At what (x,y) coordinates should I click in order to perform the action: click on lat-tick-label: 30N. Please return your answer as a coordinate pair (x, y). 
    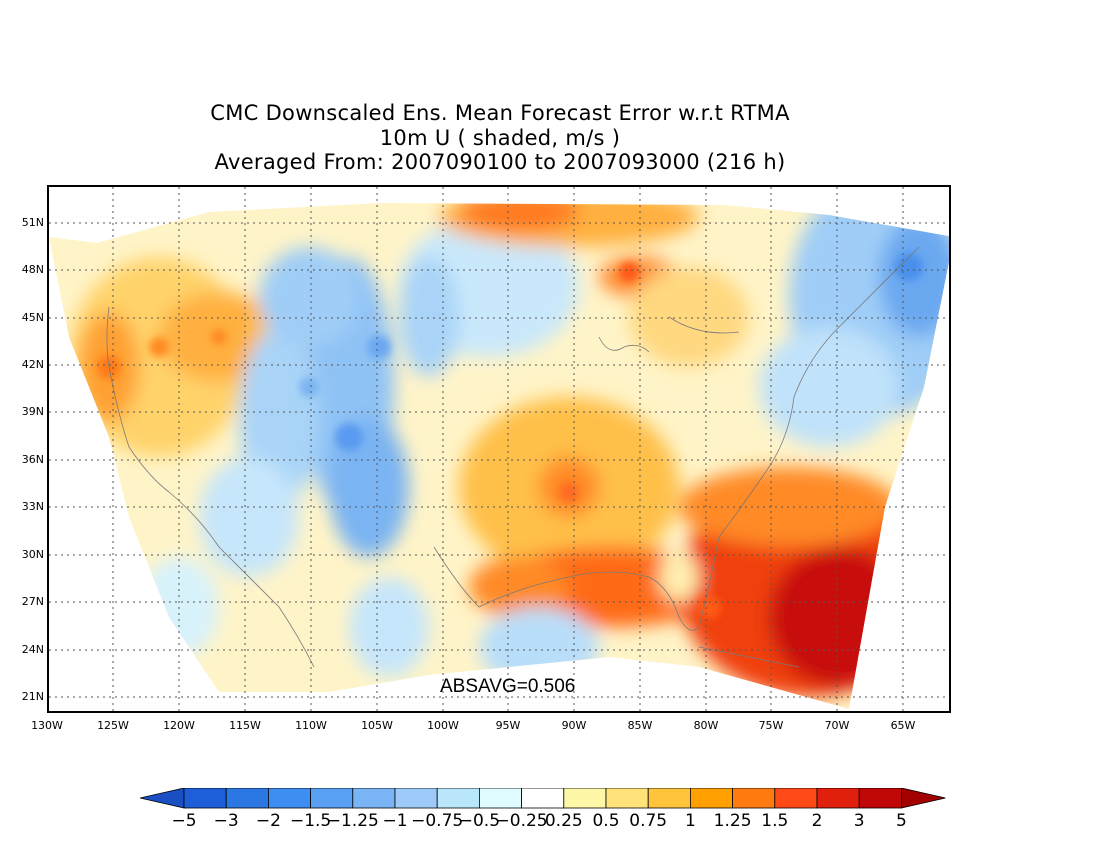
    Looking at the image, I should click on (32, 554).